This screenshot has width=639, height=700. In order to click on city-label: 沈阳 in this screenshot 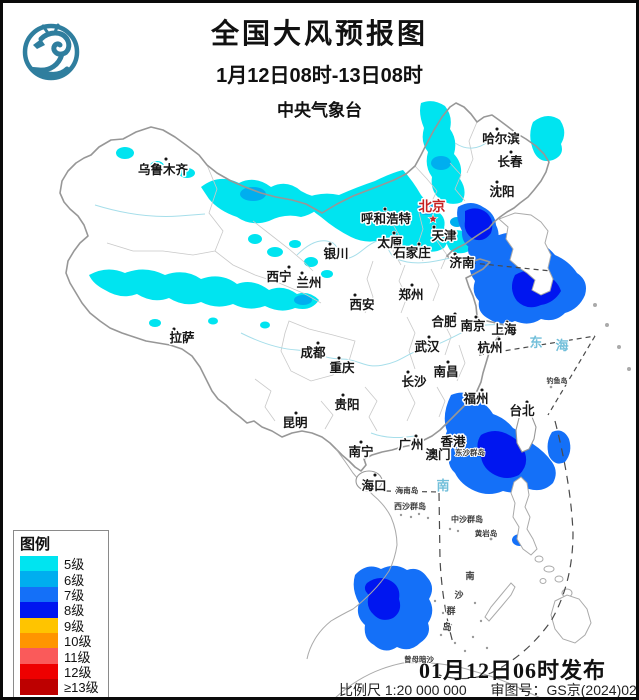, I will do `click(501, 191)`.